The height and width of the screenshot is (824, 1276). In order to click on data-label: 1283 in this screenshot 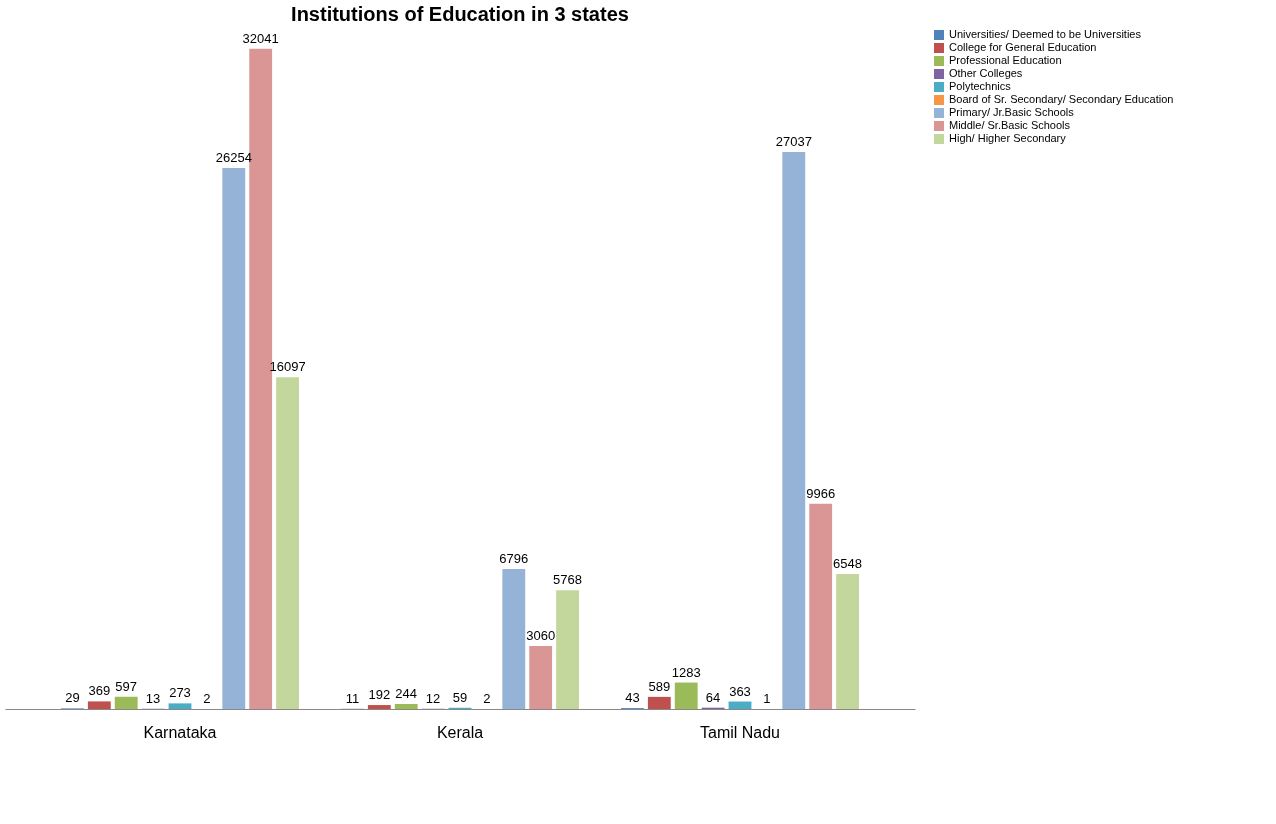, I will do `click(686, 672)`.